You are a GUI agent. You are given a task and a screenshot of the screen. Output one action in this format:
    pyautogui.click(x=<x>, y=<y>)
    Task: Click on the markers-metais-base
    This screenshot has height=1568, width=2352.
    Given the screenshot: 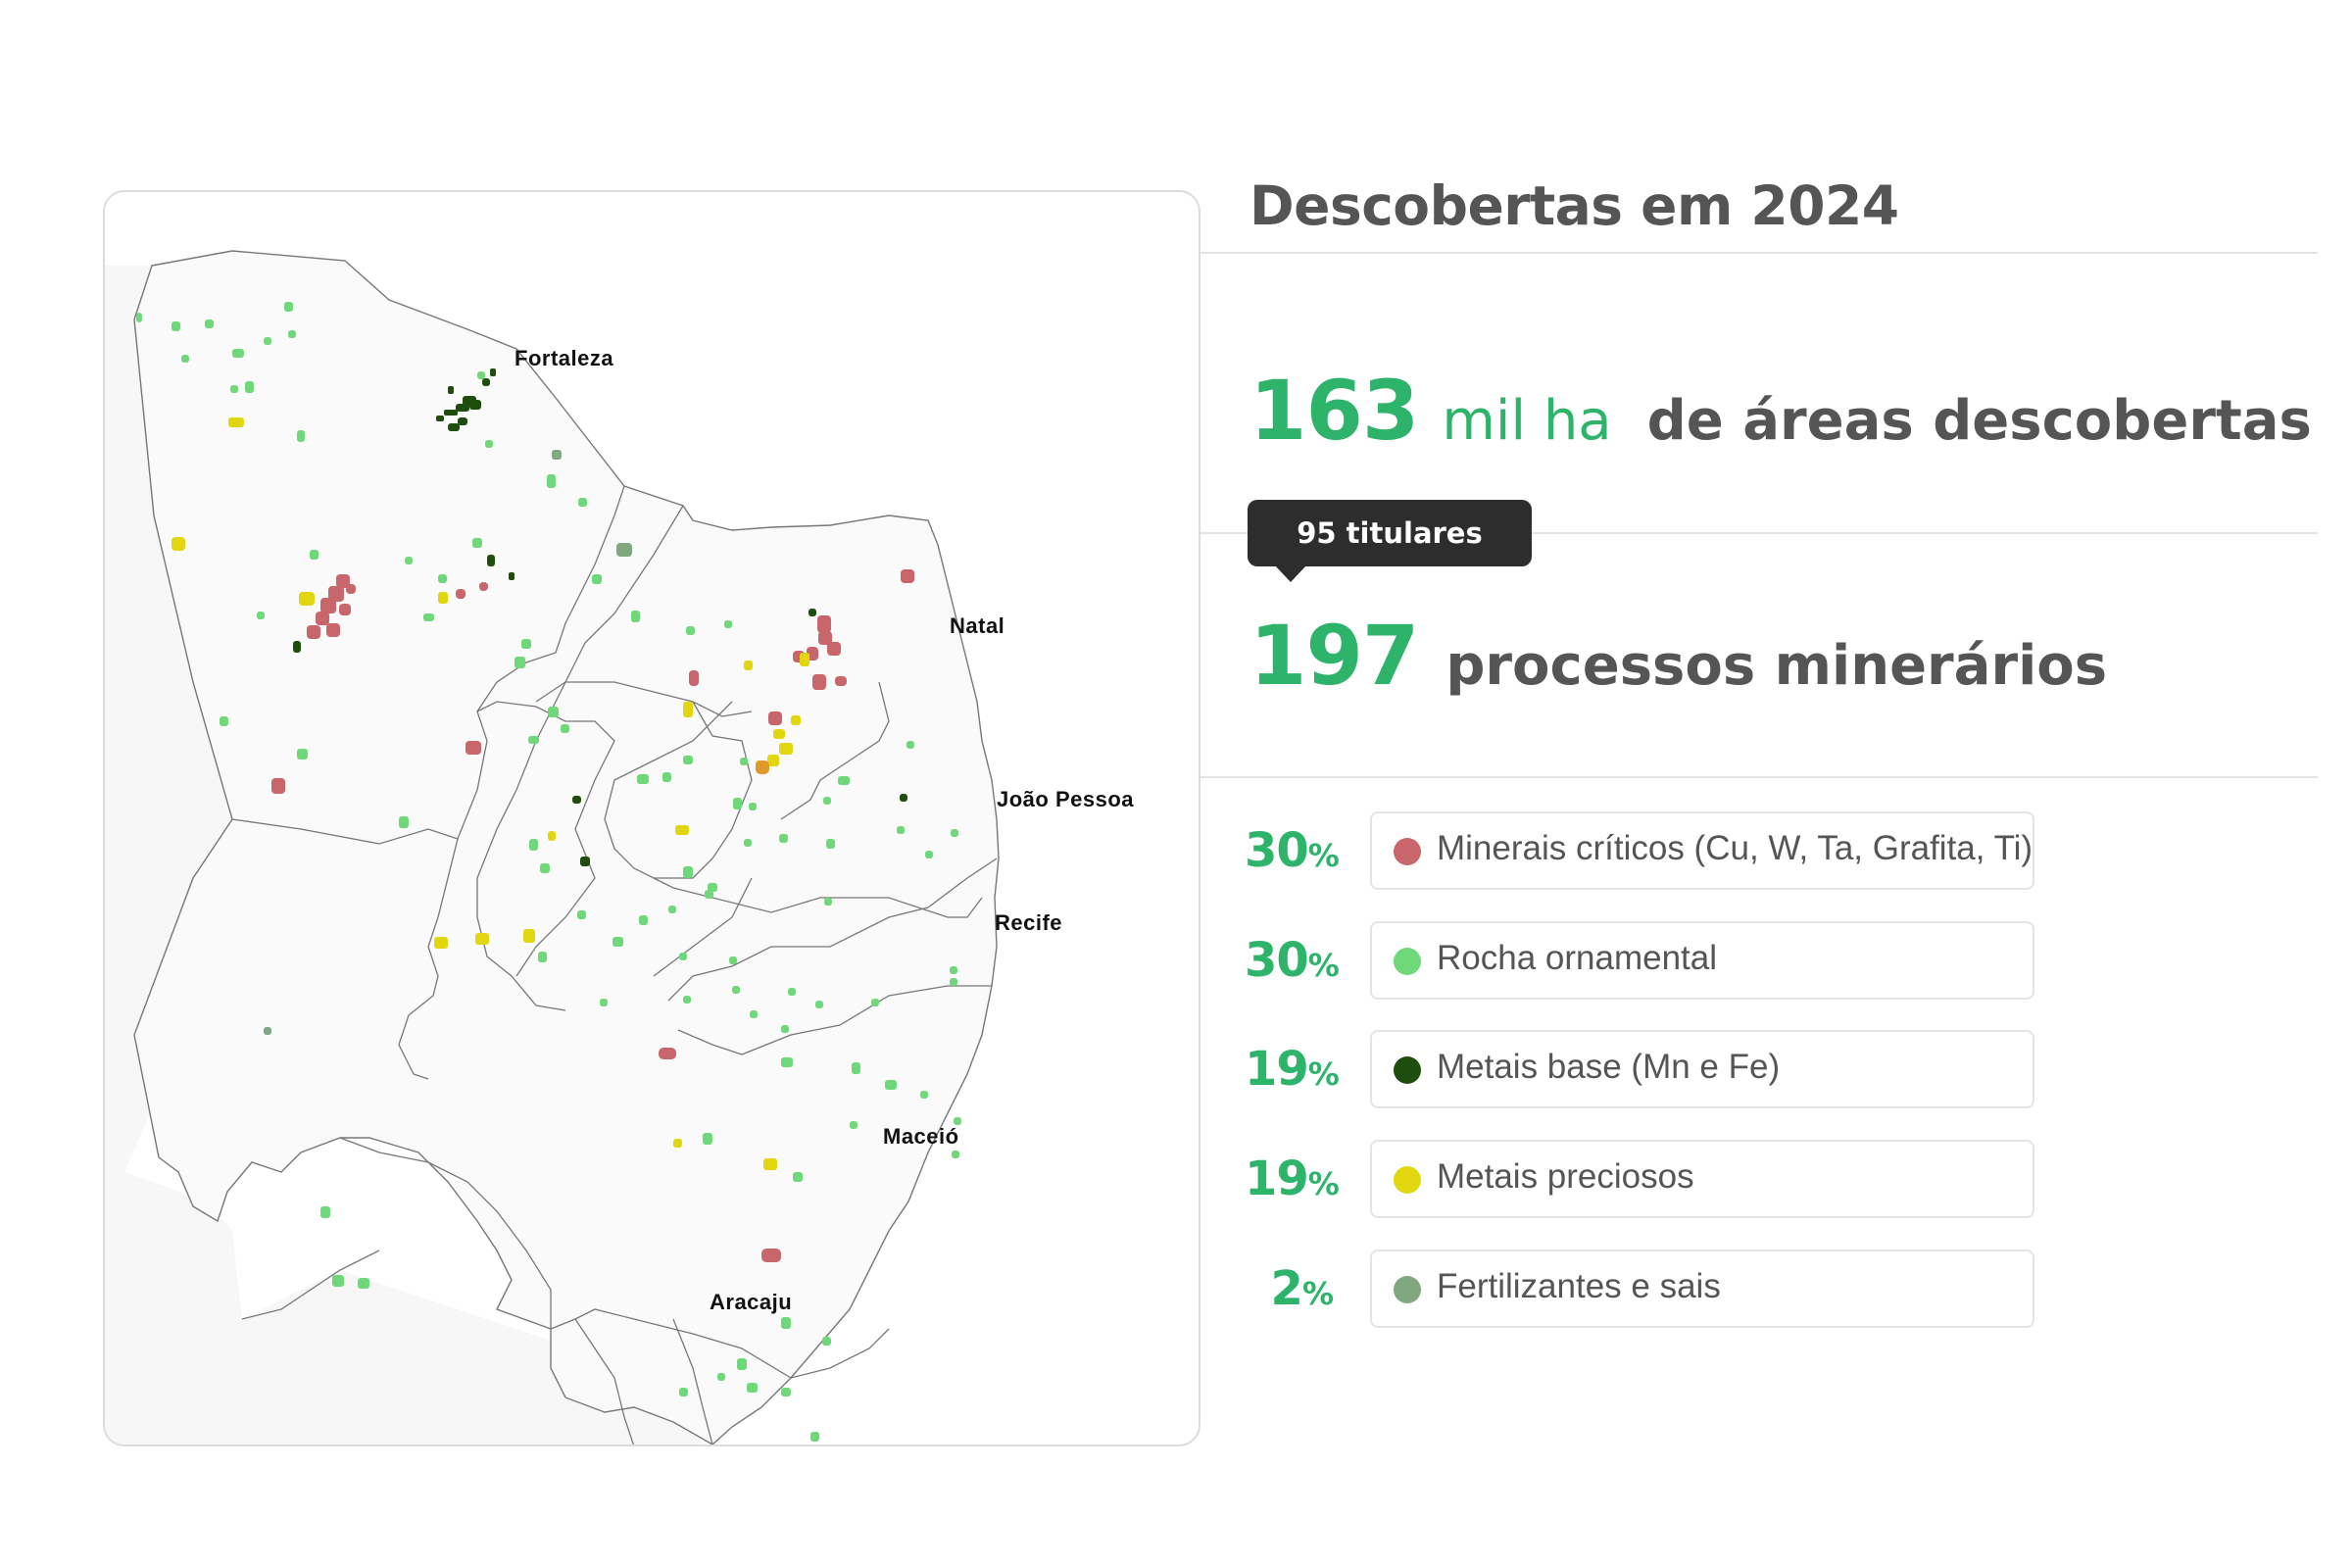 What is the action you would take?
    pyautogui.click(x=600, y=617)
    